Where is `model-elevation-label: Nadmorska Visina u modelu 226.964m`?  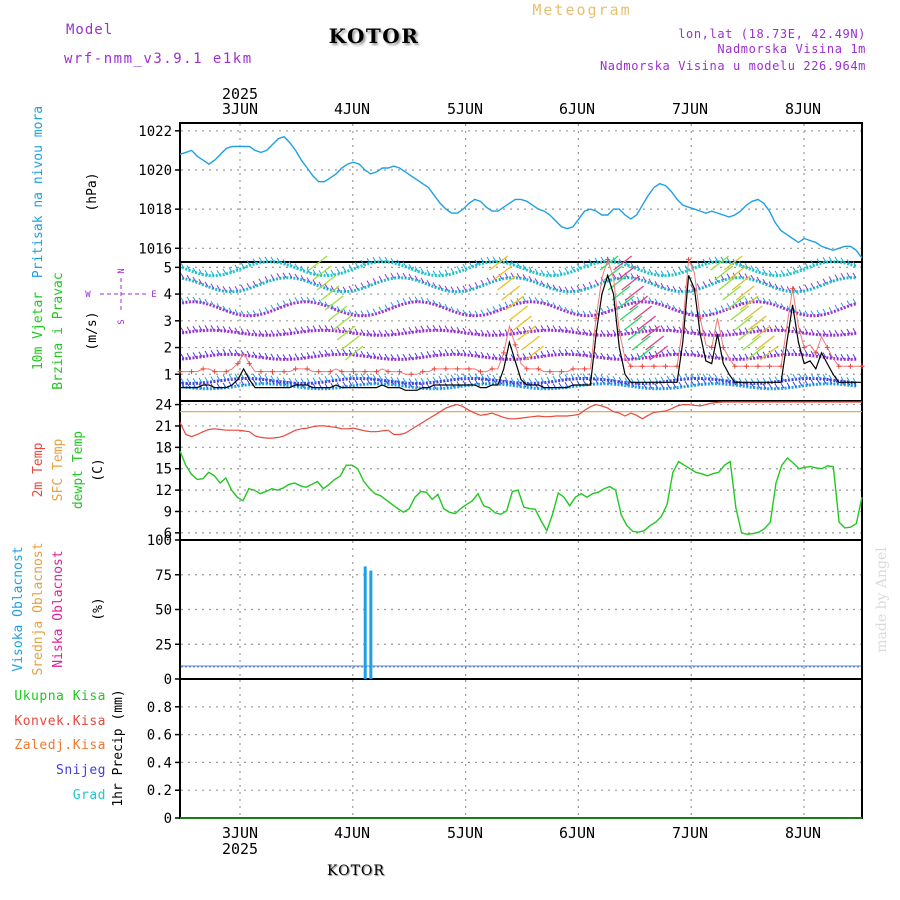
model-elevation-label: Nadmorska Visina u modelu 226.964m is located at coordinates (733, 66).